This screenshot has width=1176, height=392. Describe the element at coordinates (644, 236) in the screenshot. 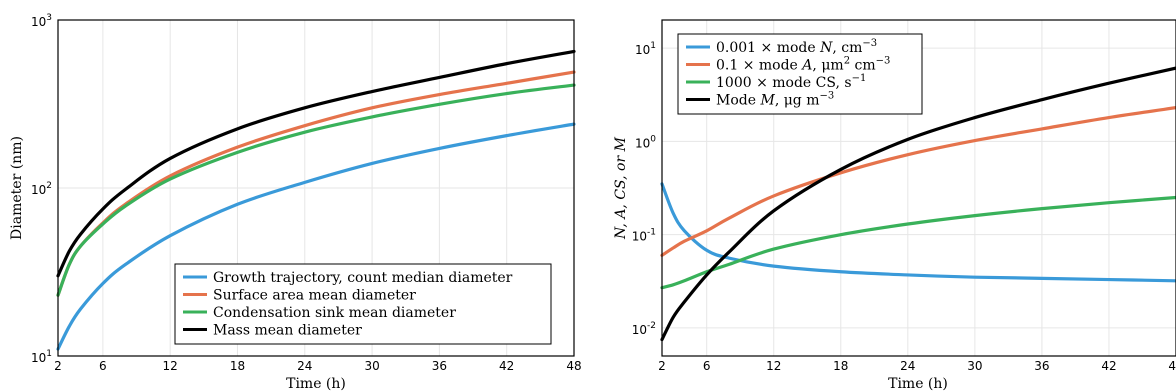

I see `y-tick-label: 10⁻¹` at that location.